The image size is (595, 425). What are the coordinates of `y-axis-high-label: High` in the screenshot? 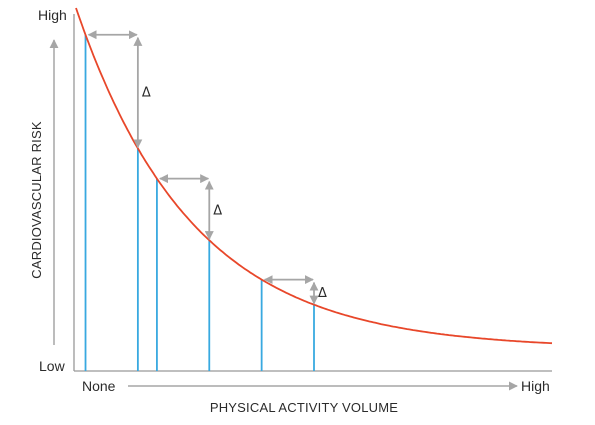 It's located at (52, 15).